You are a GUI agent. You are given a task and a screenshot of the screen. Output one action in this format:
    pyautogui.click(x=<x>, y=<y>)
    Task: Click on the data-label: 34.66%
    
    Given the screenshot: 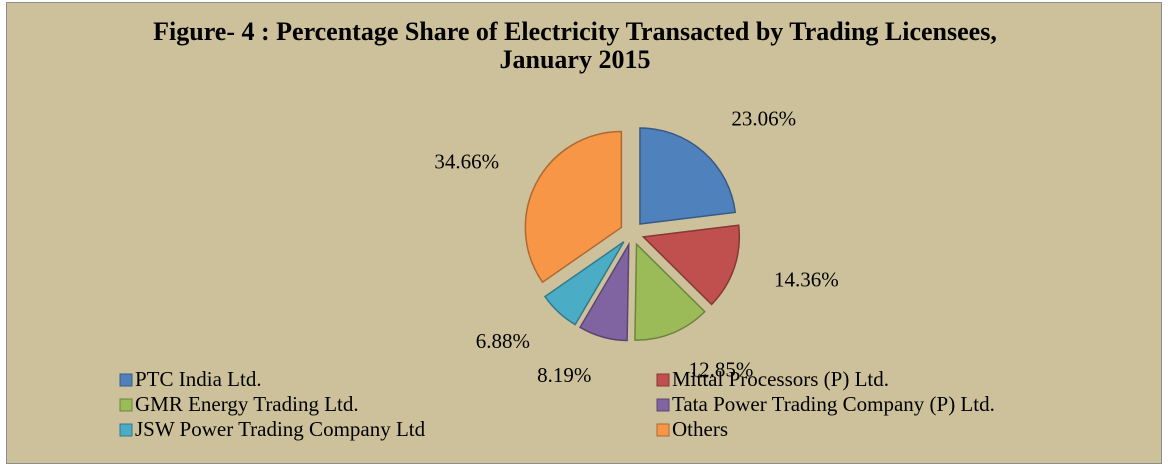 What is the action you would take?
    pyautogui.click(x=466, y=161)
    